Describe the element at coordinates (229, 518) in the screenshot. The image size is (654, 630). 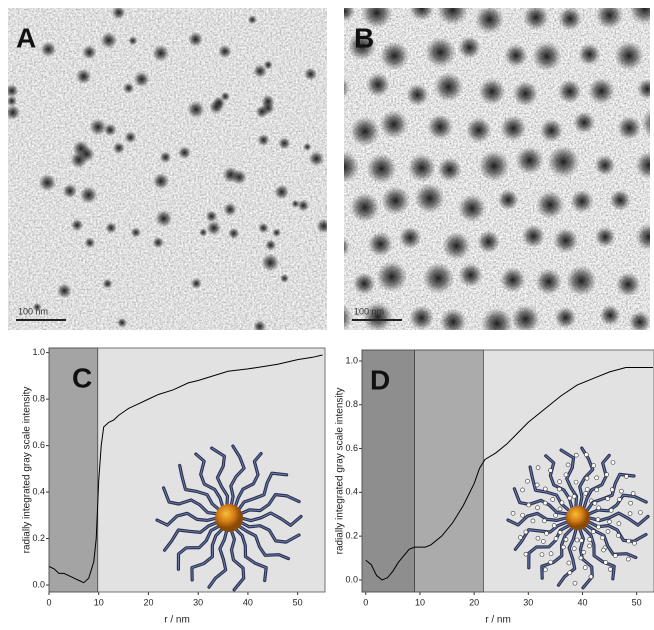
I see `micelle-illustration` at that location.